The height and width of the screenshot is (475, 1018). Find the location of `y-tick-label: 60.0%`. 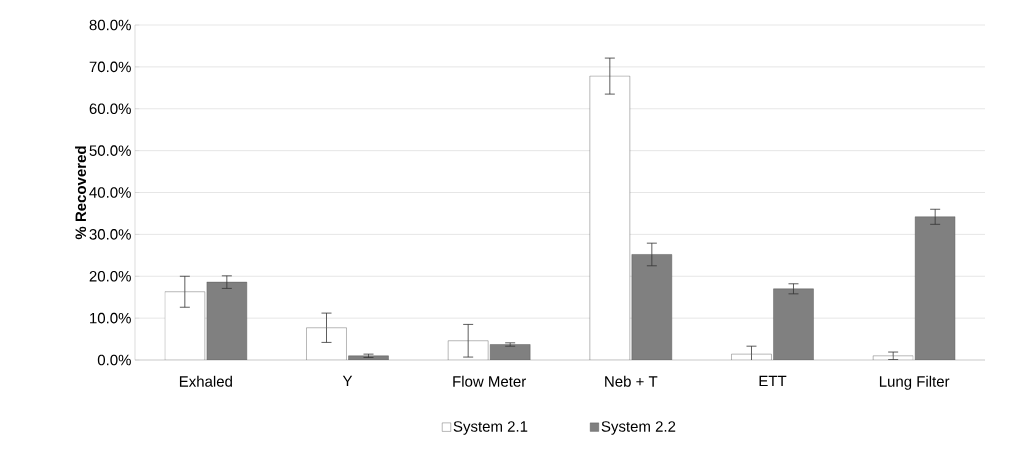

y-tick-label: 60.0% is located at coordinates (110, 109).